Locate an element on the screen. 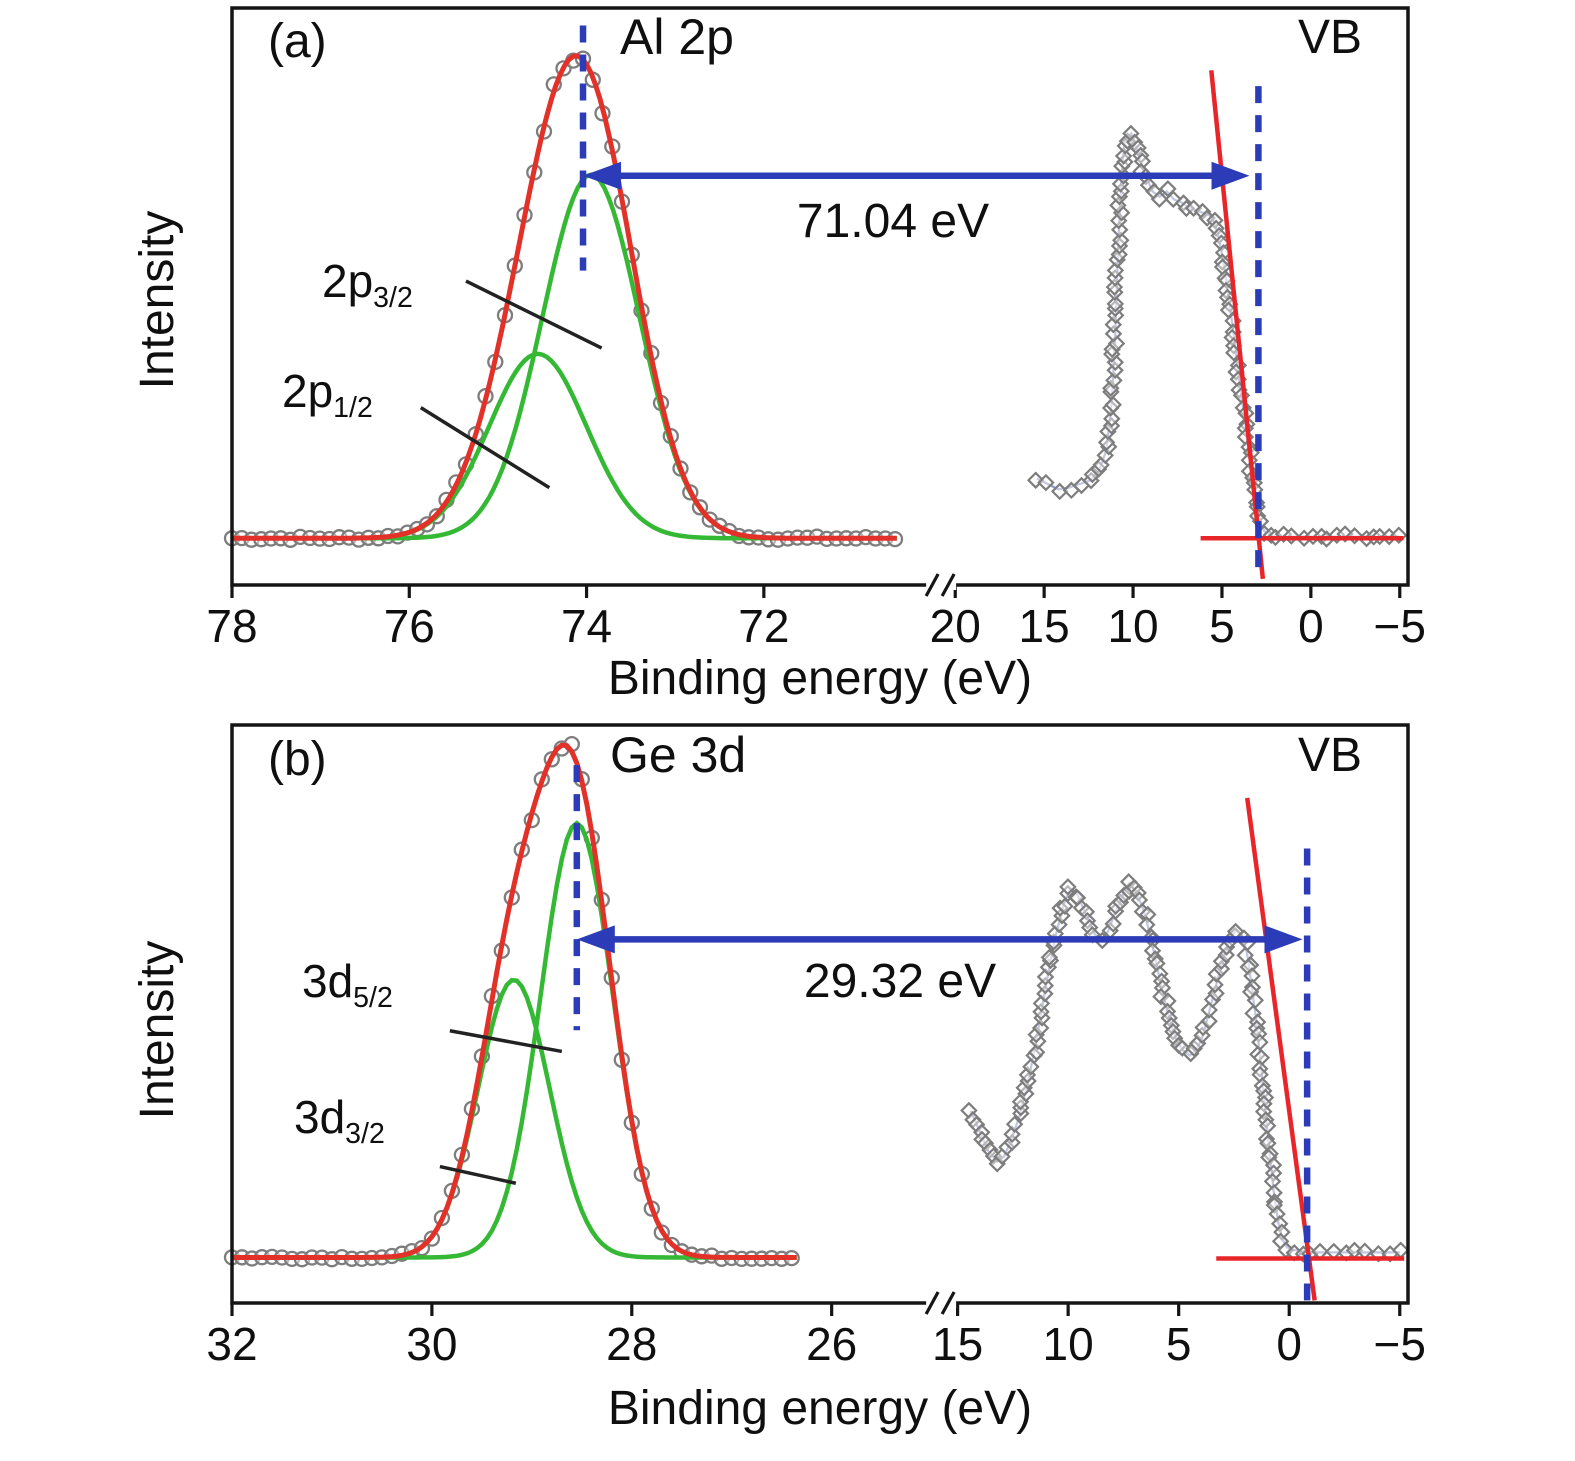 This screenshot has height=1461, width=1575. core-level-title-a: Al 2p is located at coordinates (677, 37).